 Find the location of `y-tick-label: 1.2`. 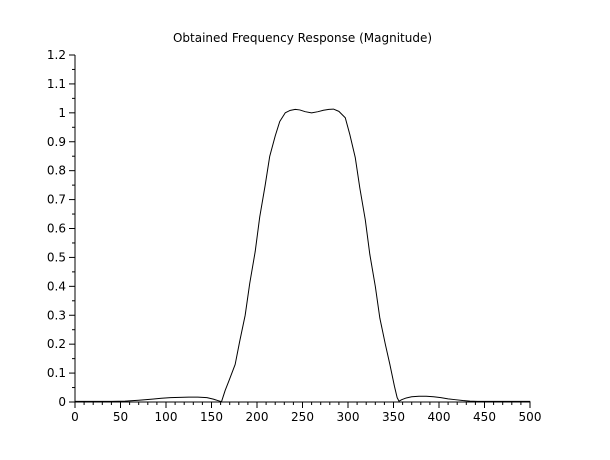

y-tick-label: 1.2 is located at coordinates (56, 55).